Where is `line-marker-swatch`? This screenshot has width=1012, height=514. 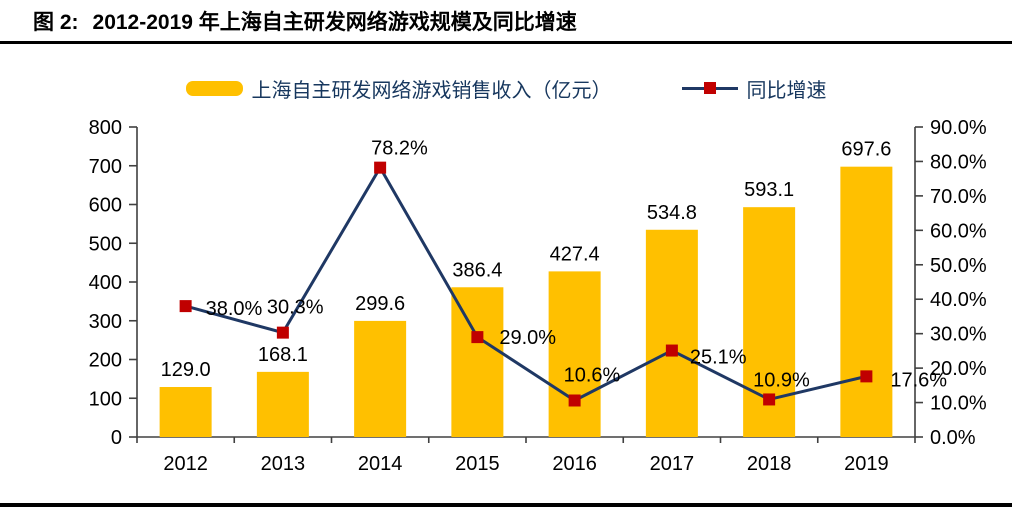
line-marker-swatch is located at coordinates (709, 87).